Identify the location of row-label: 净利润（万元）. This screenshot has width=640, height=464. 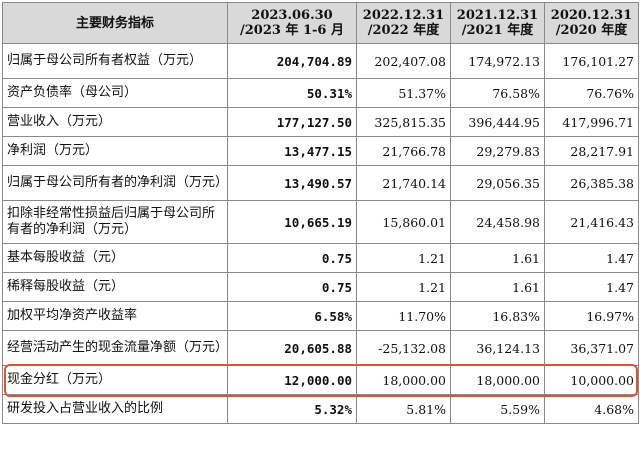
(115, 151).